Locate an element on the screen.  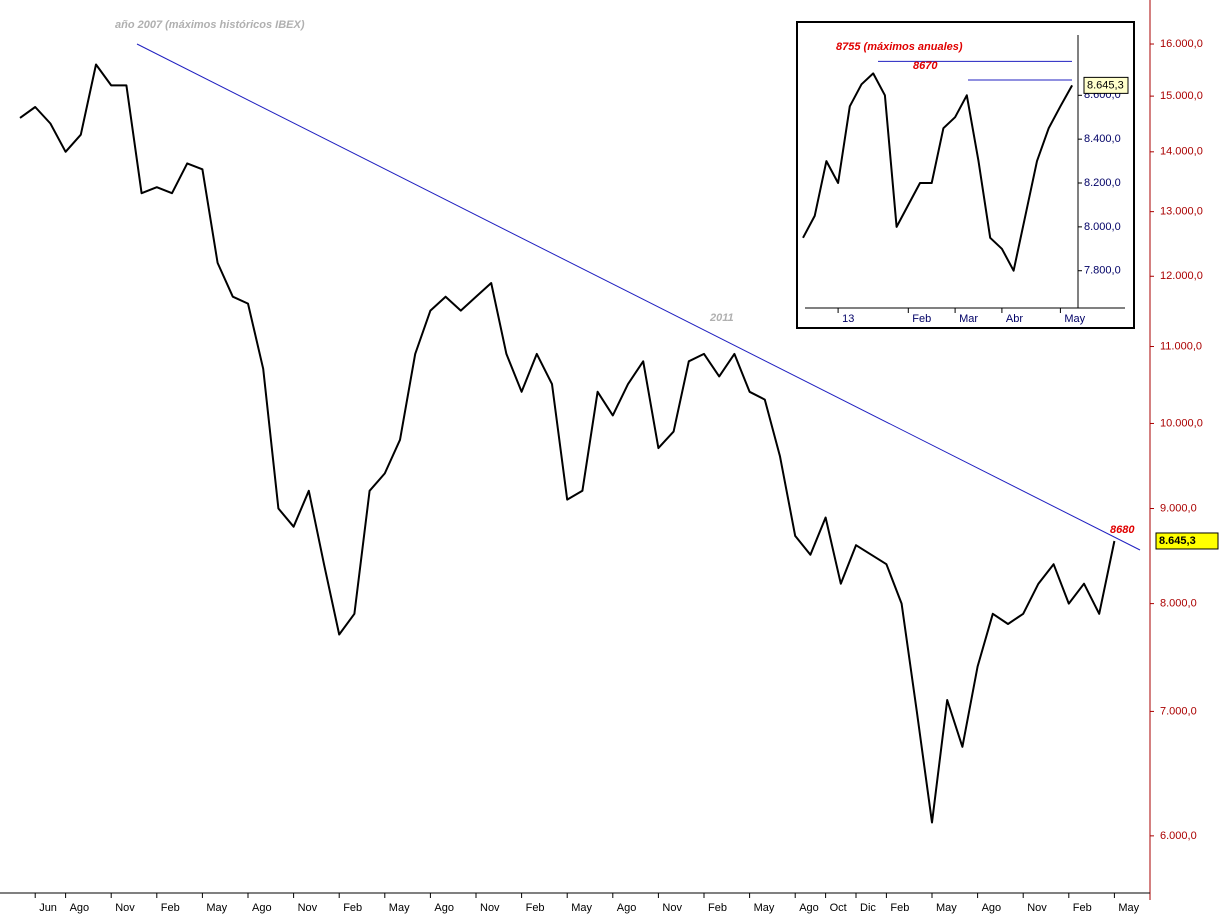
x-tick-label: Jun is located at coordinates (48, 908).